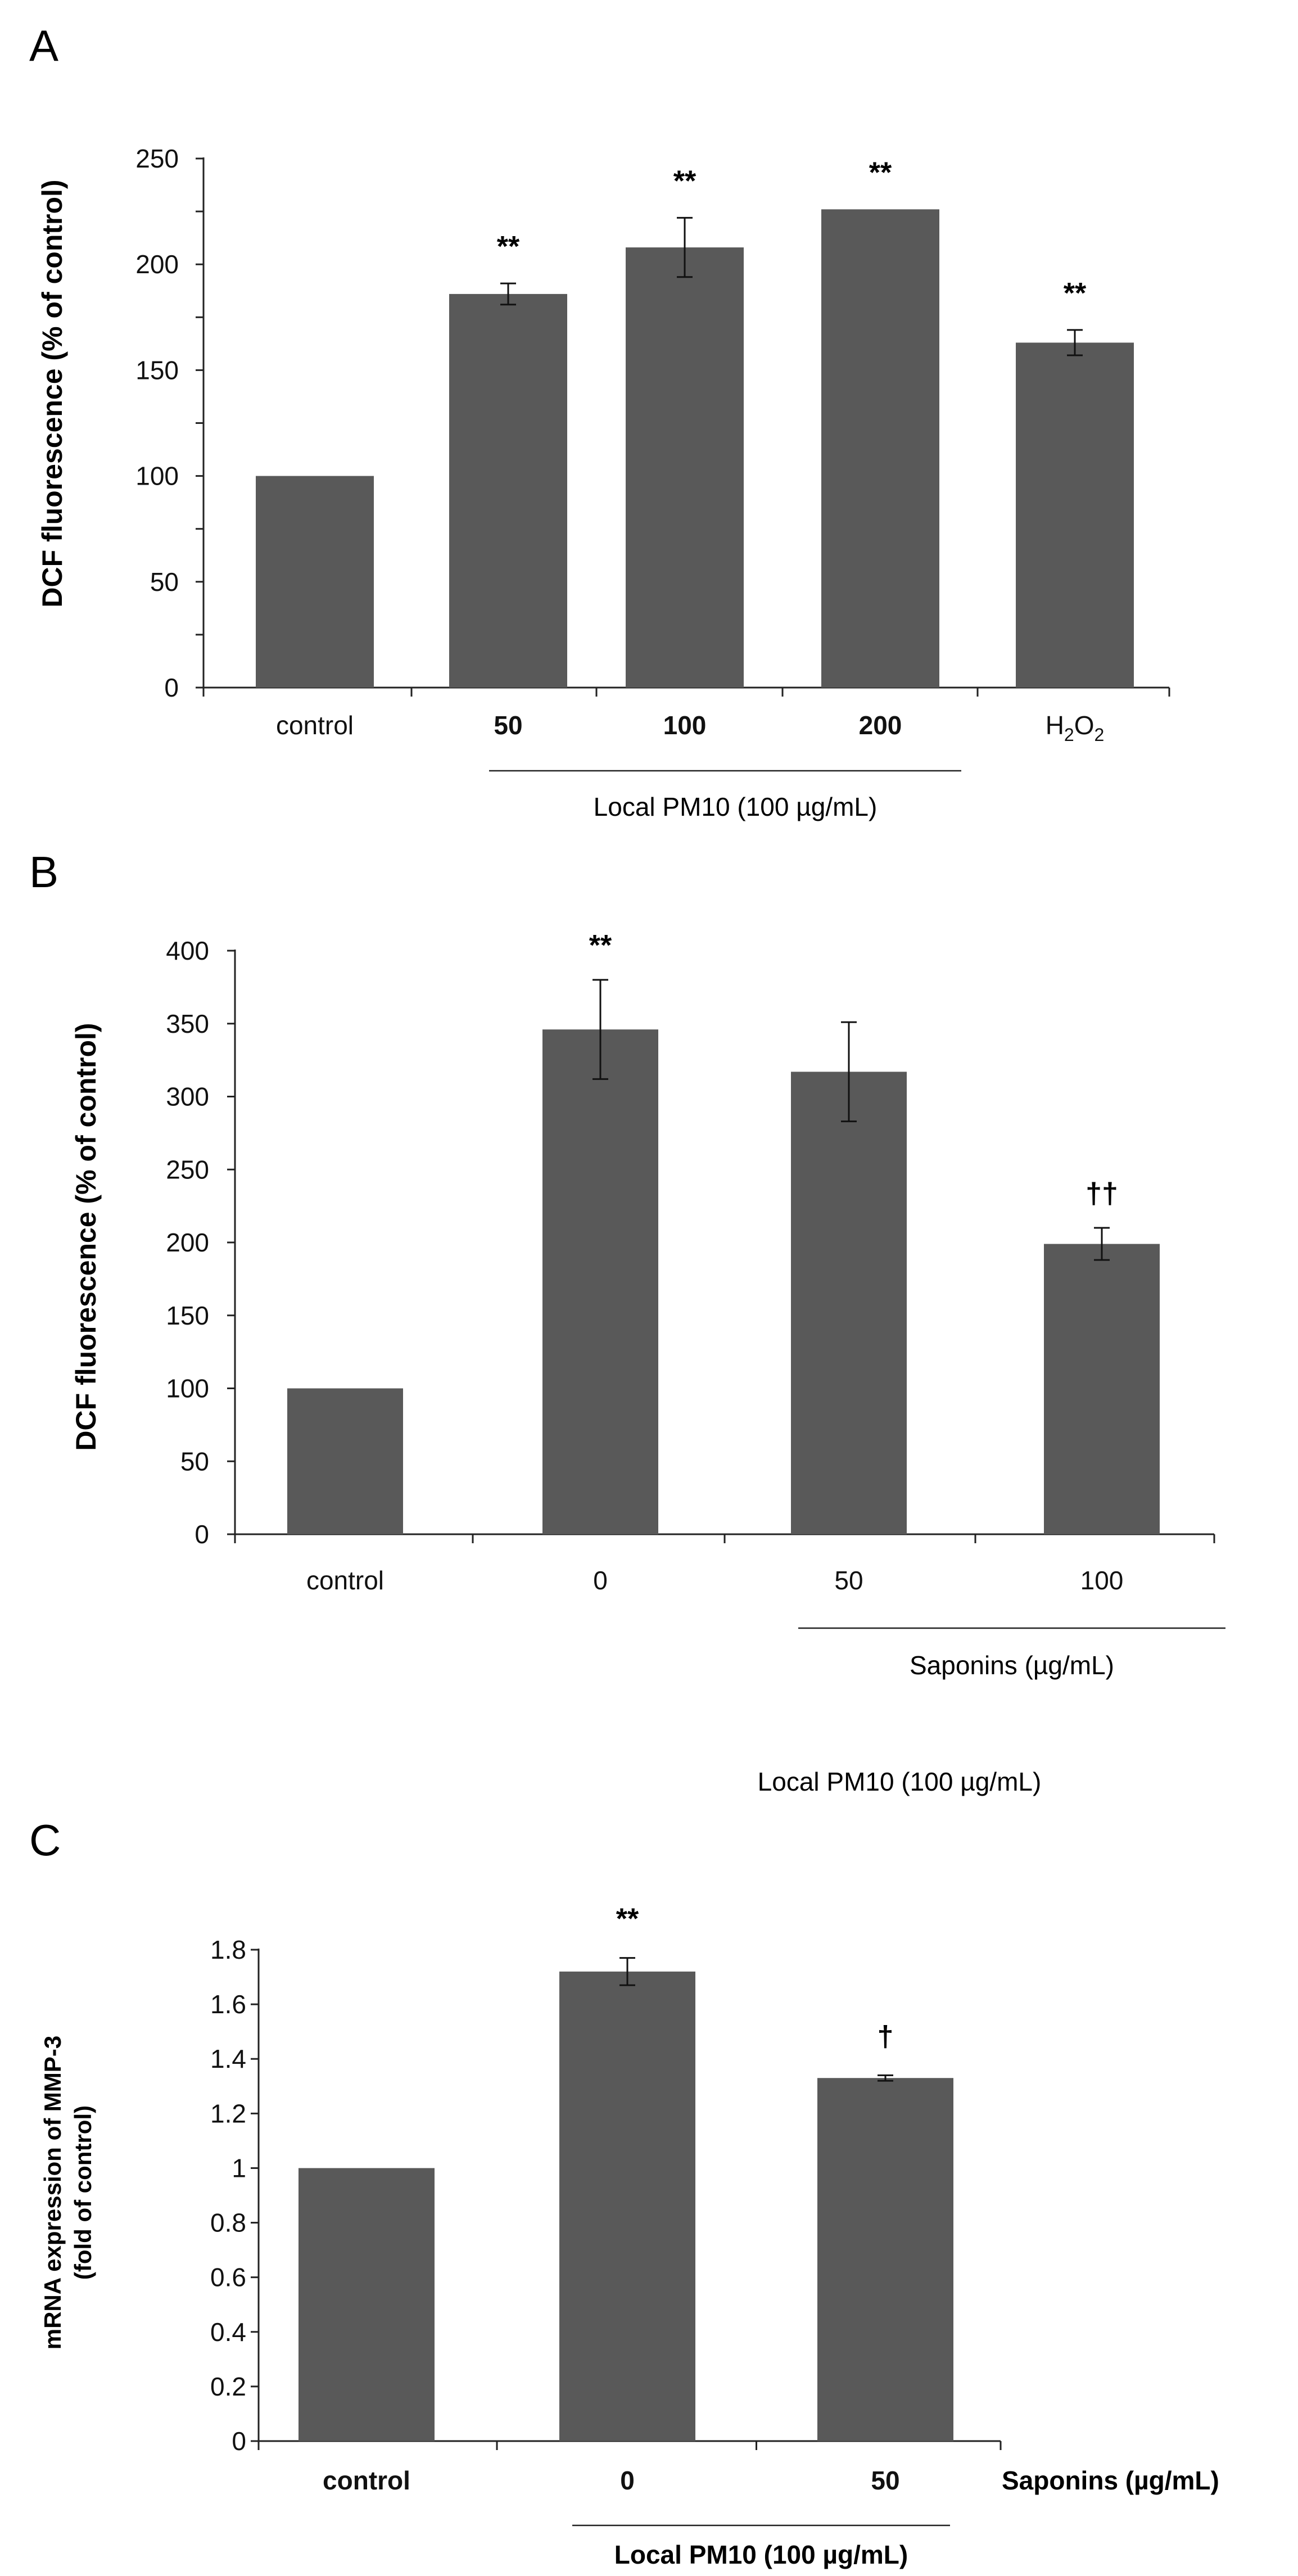 This screenshot has width=1298, height=2576. What do you see at coordinates (83, 2192) in the screenshot?
I see `panel-c-ylabel-line2: (fold of control)` at bounding box center [83, 2192].